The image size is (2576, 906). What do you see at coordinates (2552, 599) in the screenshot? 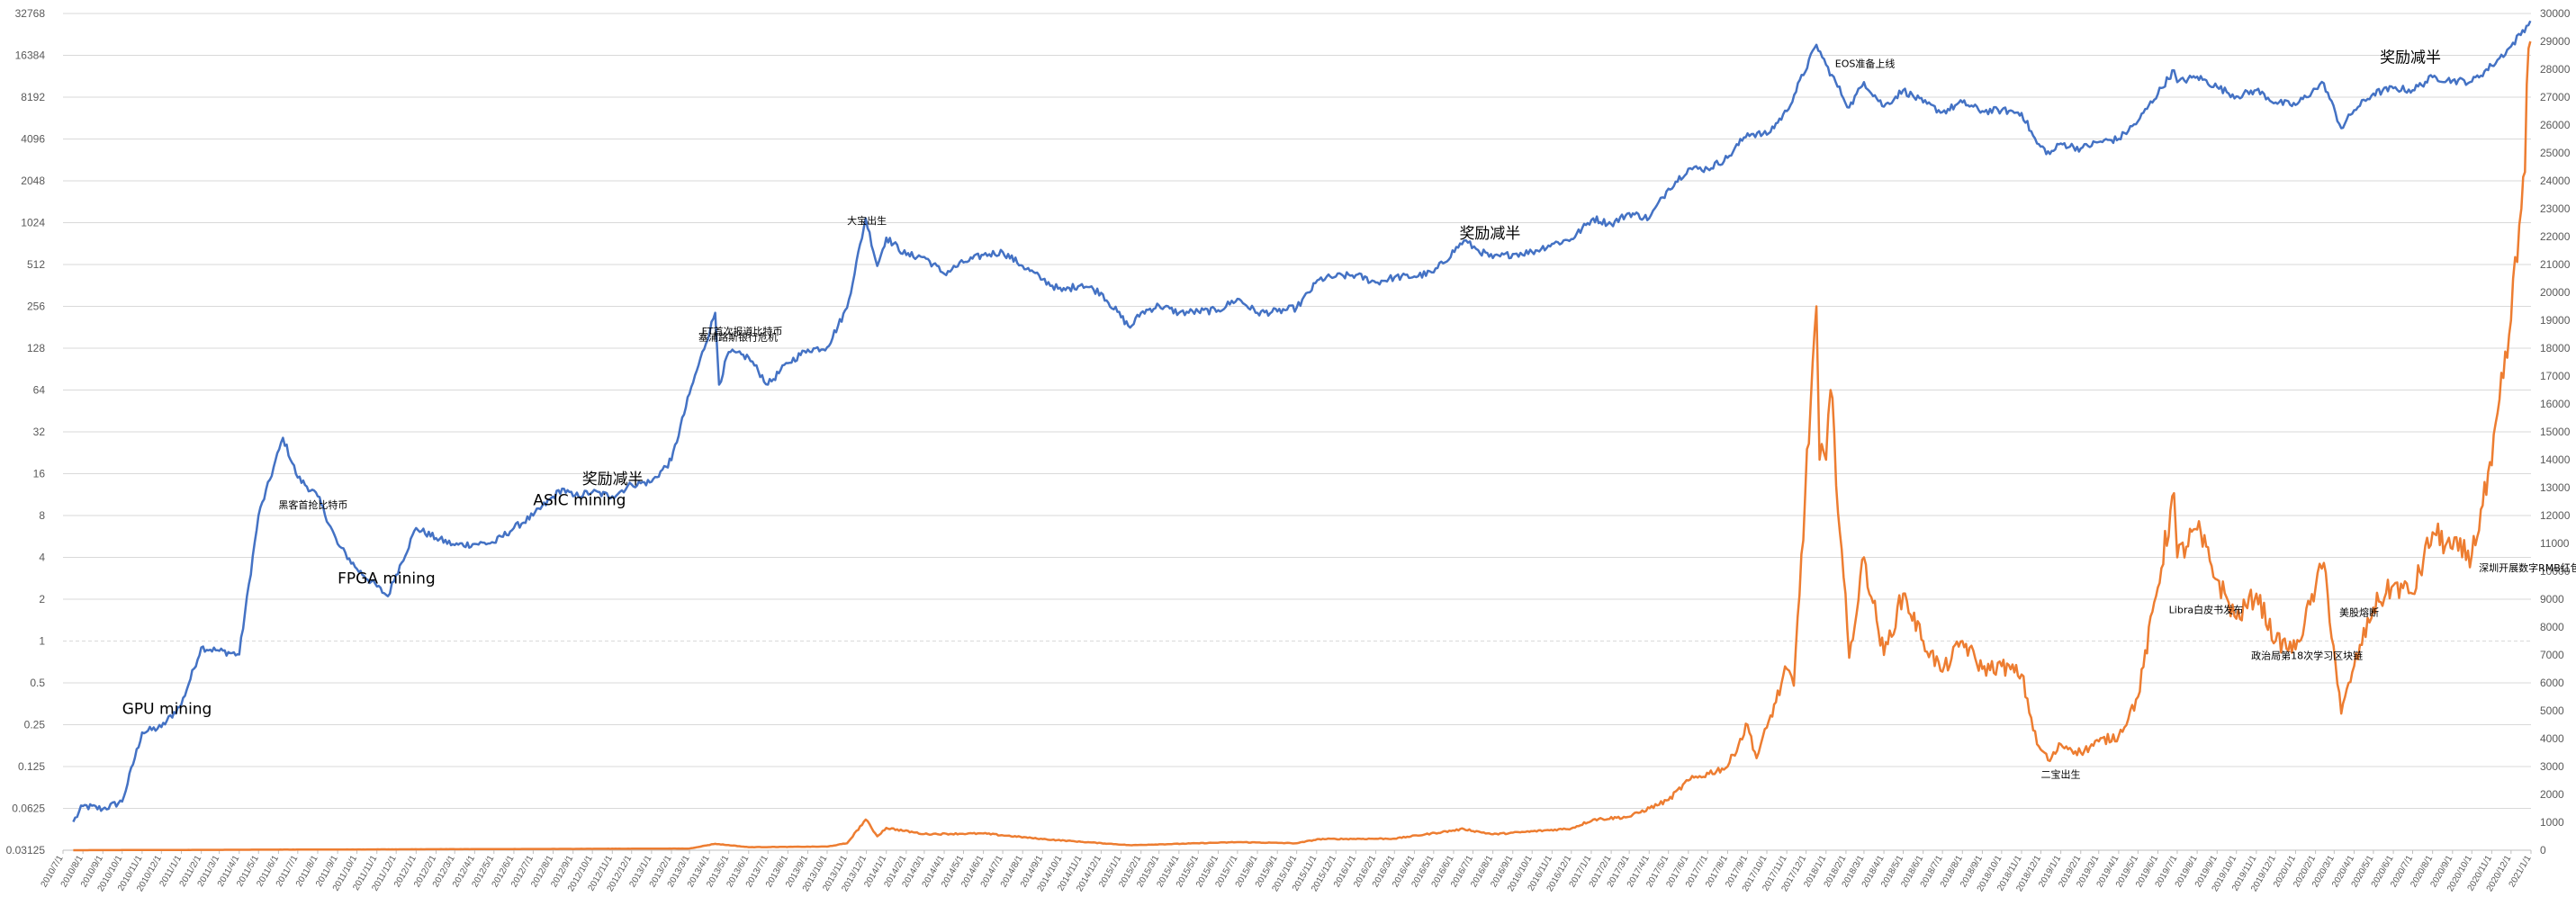
I see `right-tick-label: 9000` at bounding box center [2552, 599].